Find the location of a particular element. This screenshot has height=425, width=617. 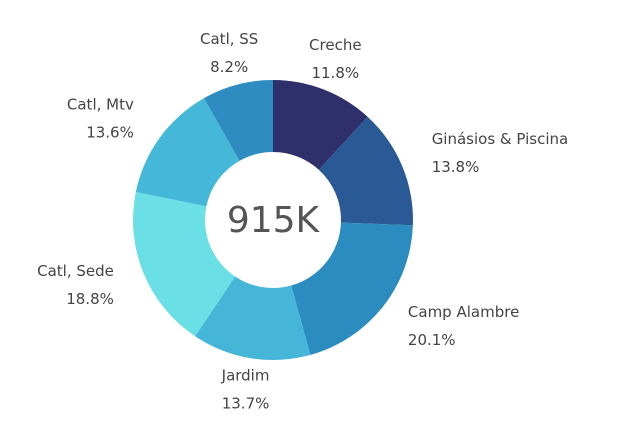

segment-value-label: 13.8% is located at coordinates (456, 167).